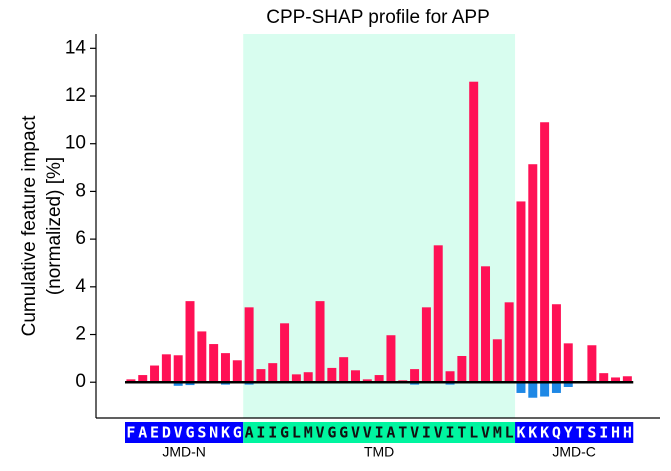  Describe the element at coordinates (166, 433) in the screenshot. I see `residue: D` at that location.